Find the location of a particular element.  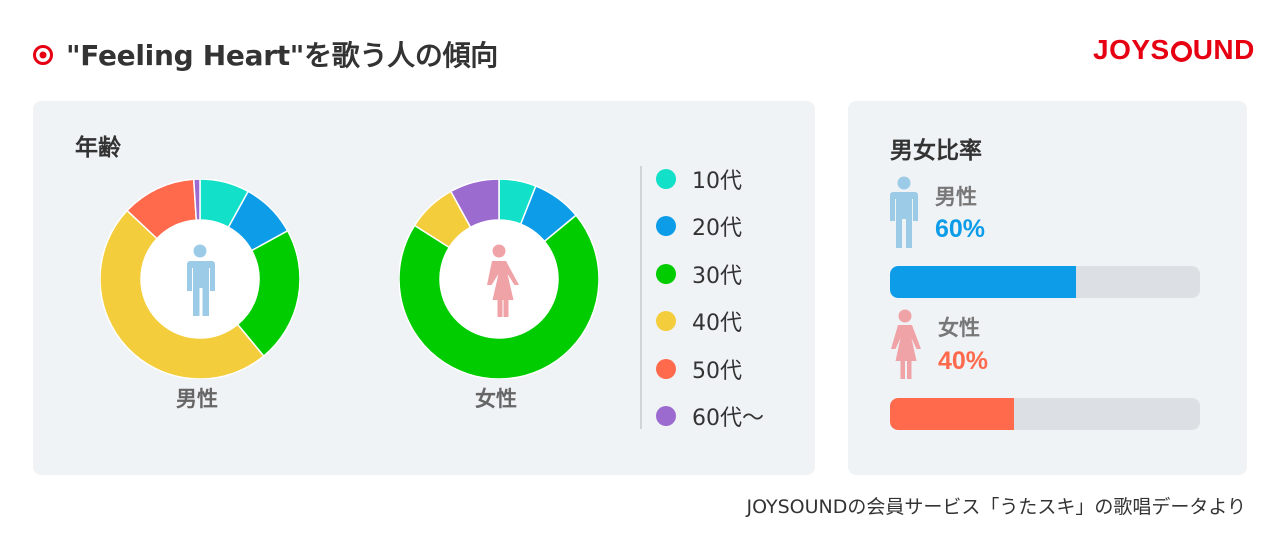

legend-label: 30代 is located at coordinates (717, 276).